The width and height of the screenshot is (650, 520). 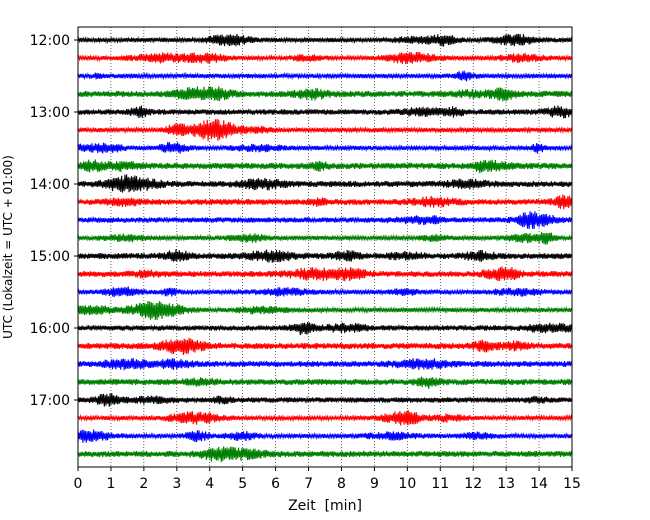 What do you see at coordinates (78, 484) in the screenshot?
I see `x-tick-label: 0` at bounding box center [78, 484].